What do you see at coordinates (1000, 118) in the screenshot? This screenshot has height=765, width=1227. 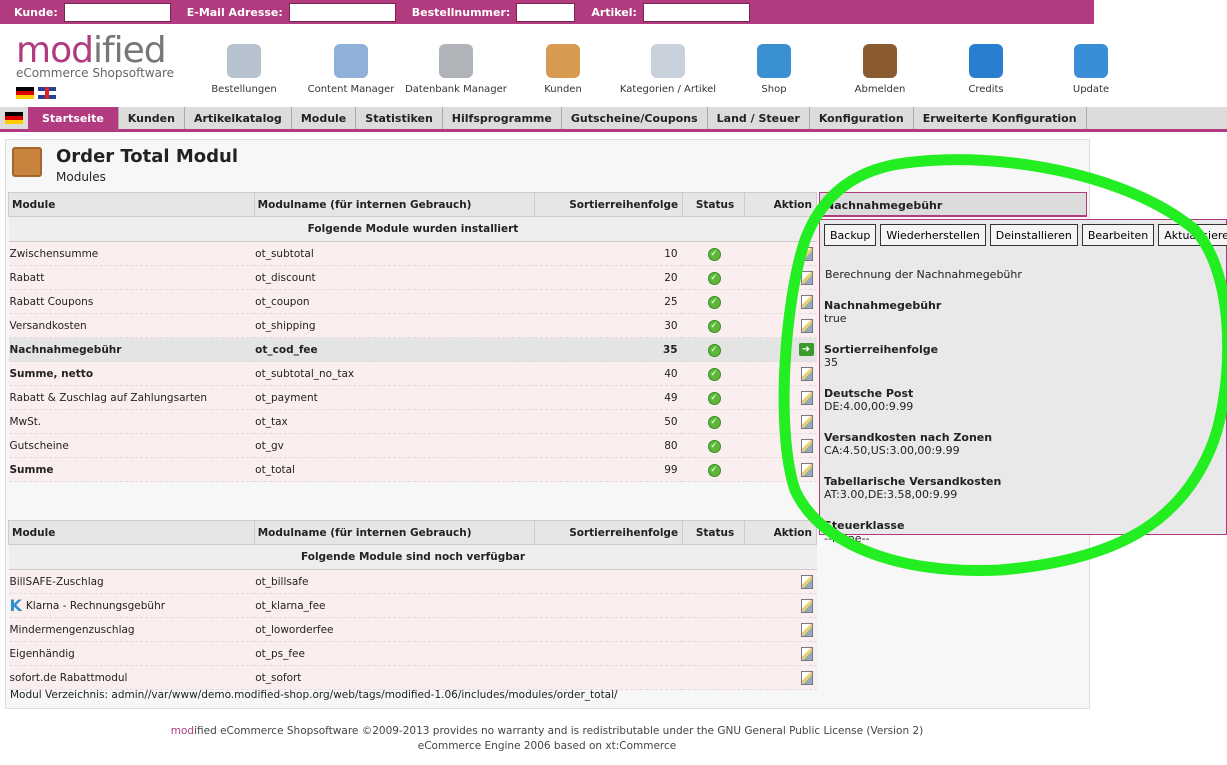 I see `nav-erweiterte-konfiguration: Erweiterte Konfiguration` at bounding box center [1000, 118].